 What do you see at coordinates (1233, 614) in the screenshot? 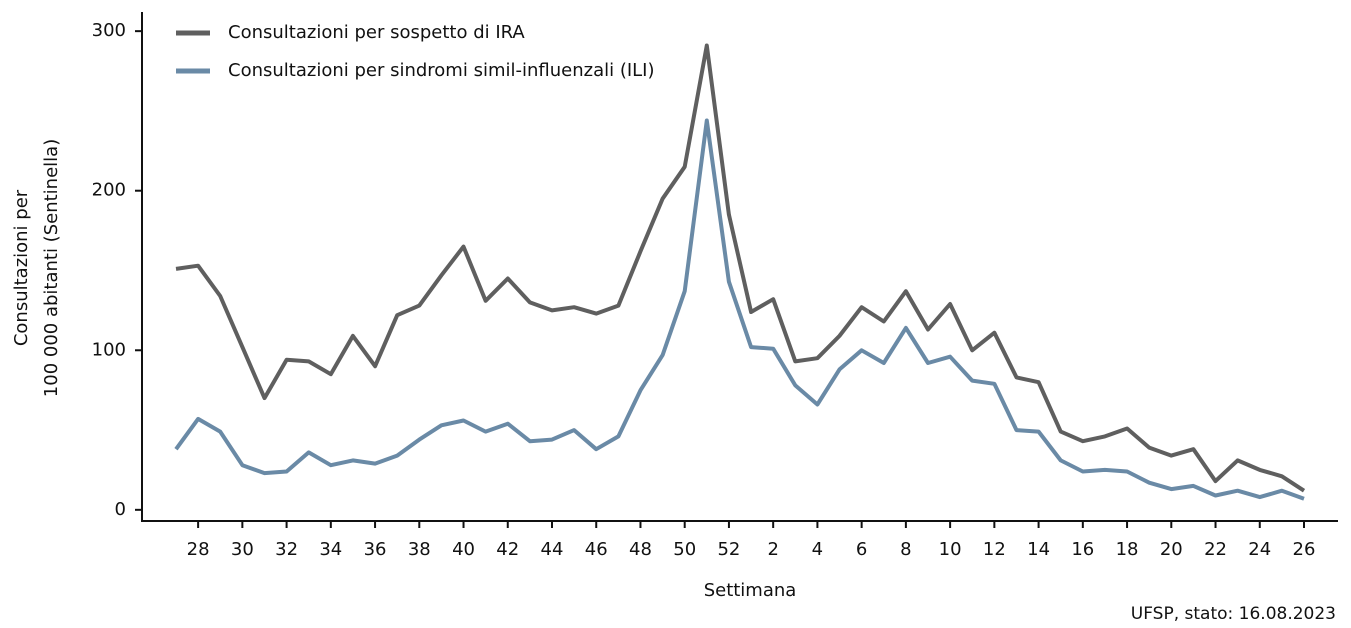
I see `source-note: UFSP, stato: 16.08.2023` at bounding box center [1233, 614].